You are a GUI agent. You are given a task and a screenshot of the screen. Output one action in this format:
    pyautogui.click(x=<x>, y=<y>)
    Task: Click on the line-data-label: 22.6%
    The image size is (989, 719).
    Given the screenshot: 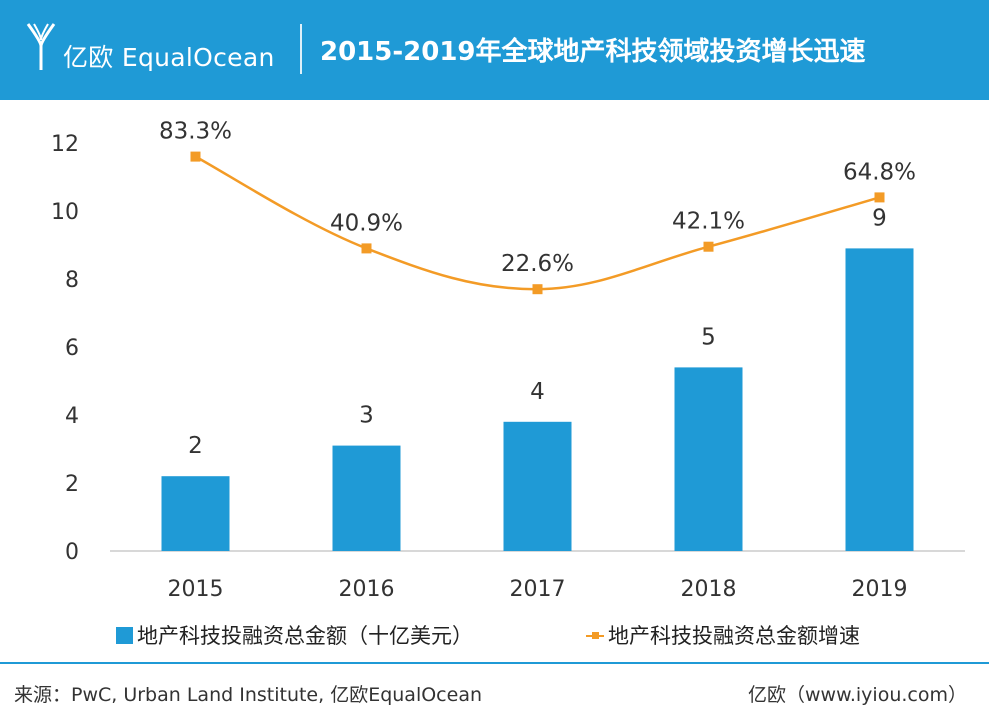 What is the action you would take?
    pyautogui.click(x=537, y=264)
    